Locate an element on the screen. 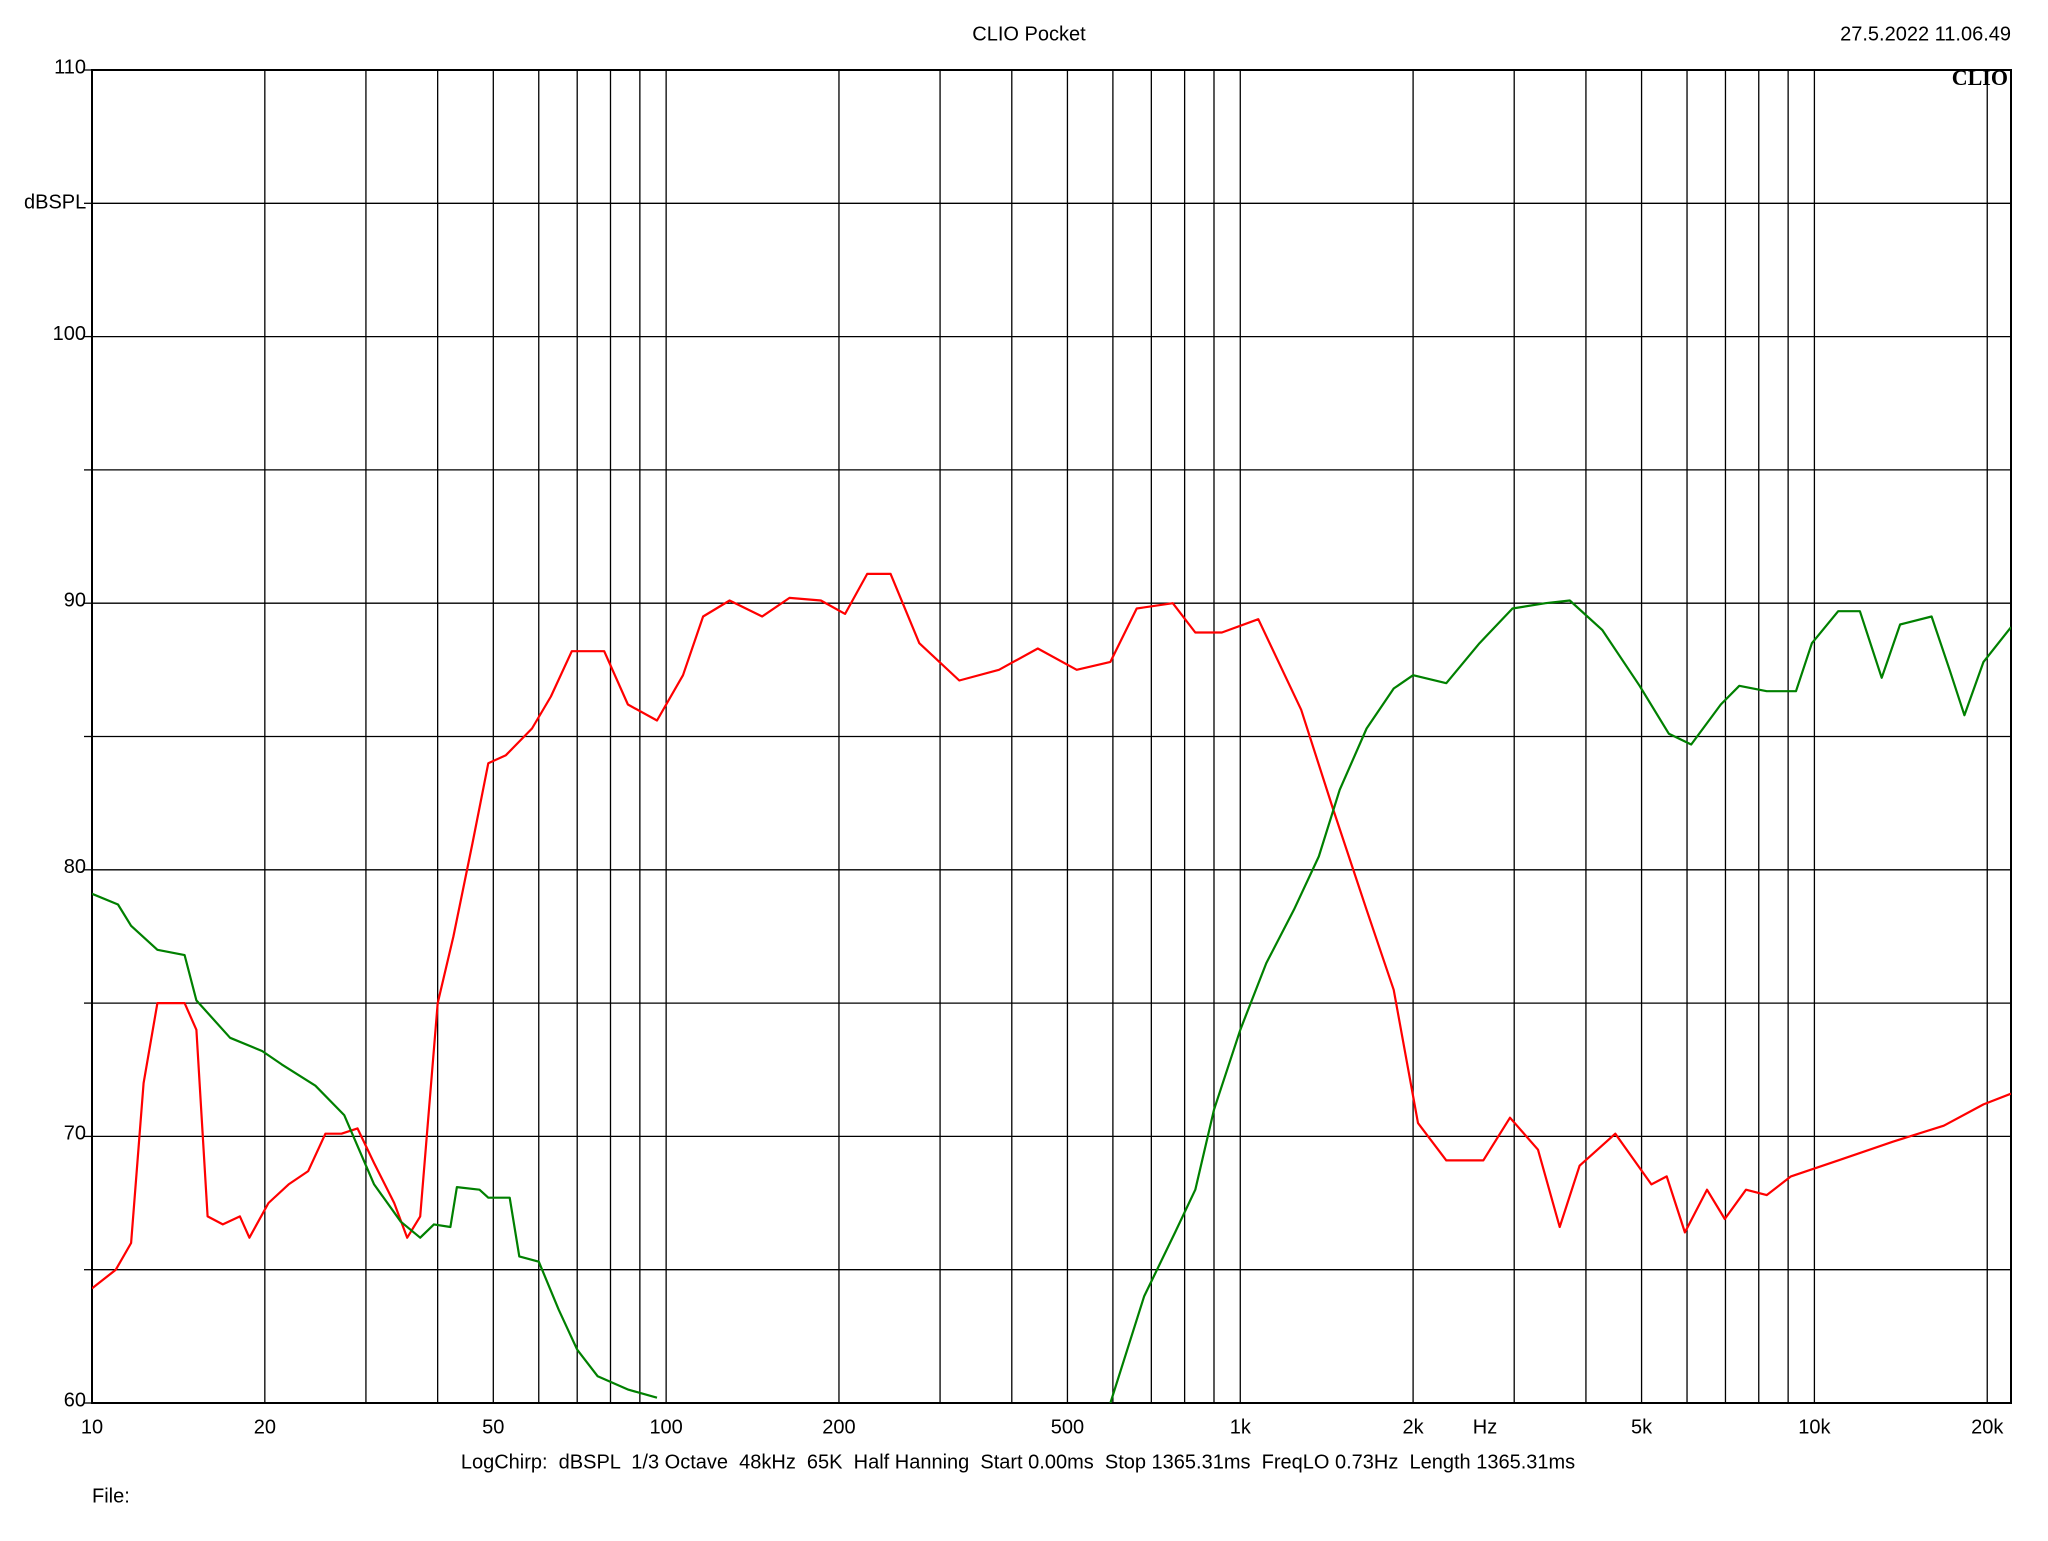  y-tick-label: 70 is located at coordinates (75, 1134).